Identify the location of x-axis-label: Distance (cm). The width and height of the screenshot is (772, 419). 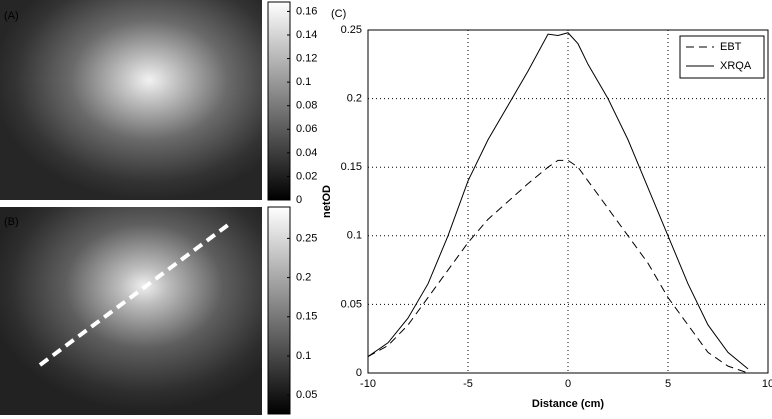
(568, 404).